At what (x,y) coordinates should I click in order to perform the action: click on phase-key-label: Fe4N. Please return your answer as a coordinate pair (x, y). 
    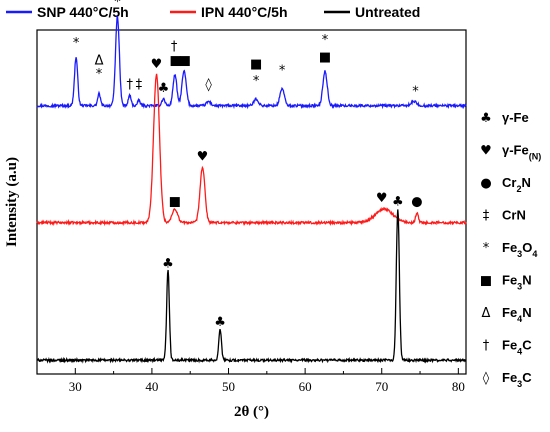
    Looking at the image, I should click on (517, 314).